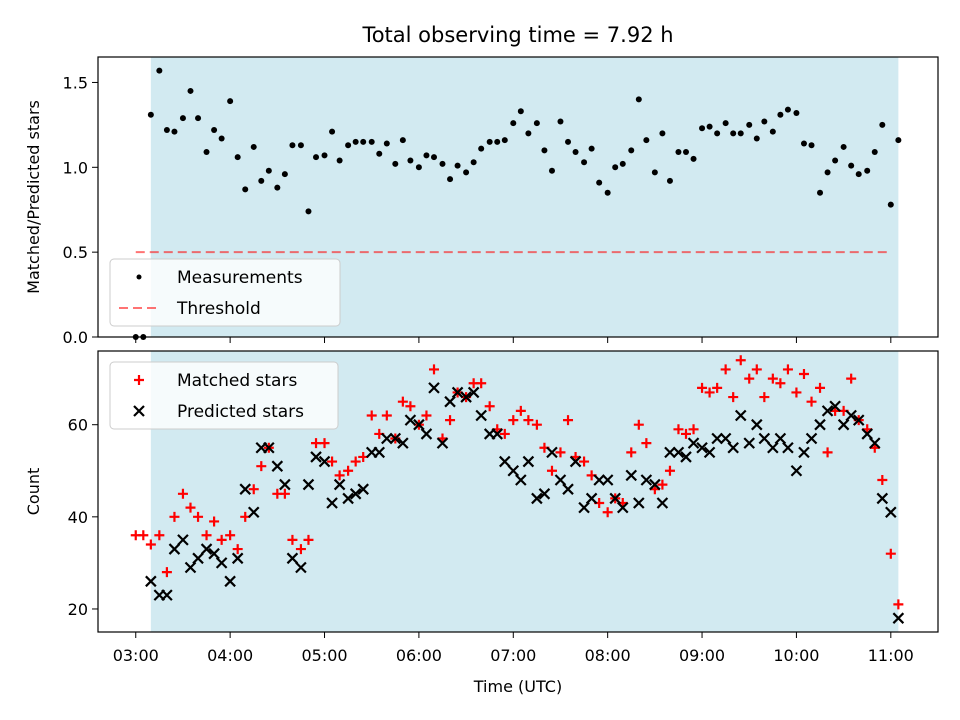  Describe the element at coordinates (891, 655) in the screenshot. I see `x-tick-label: 11:00` at that location.